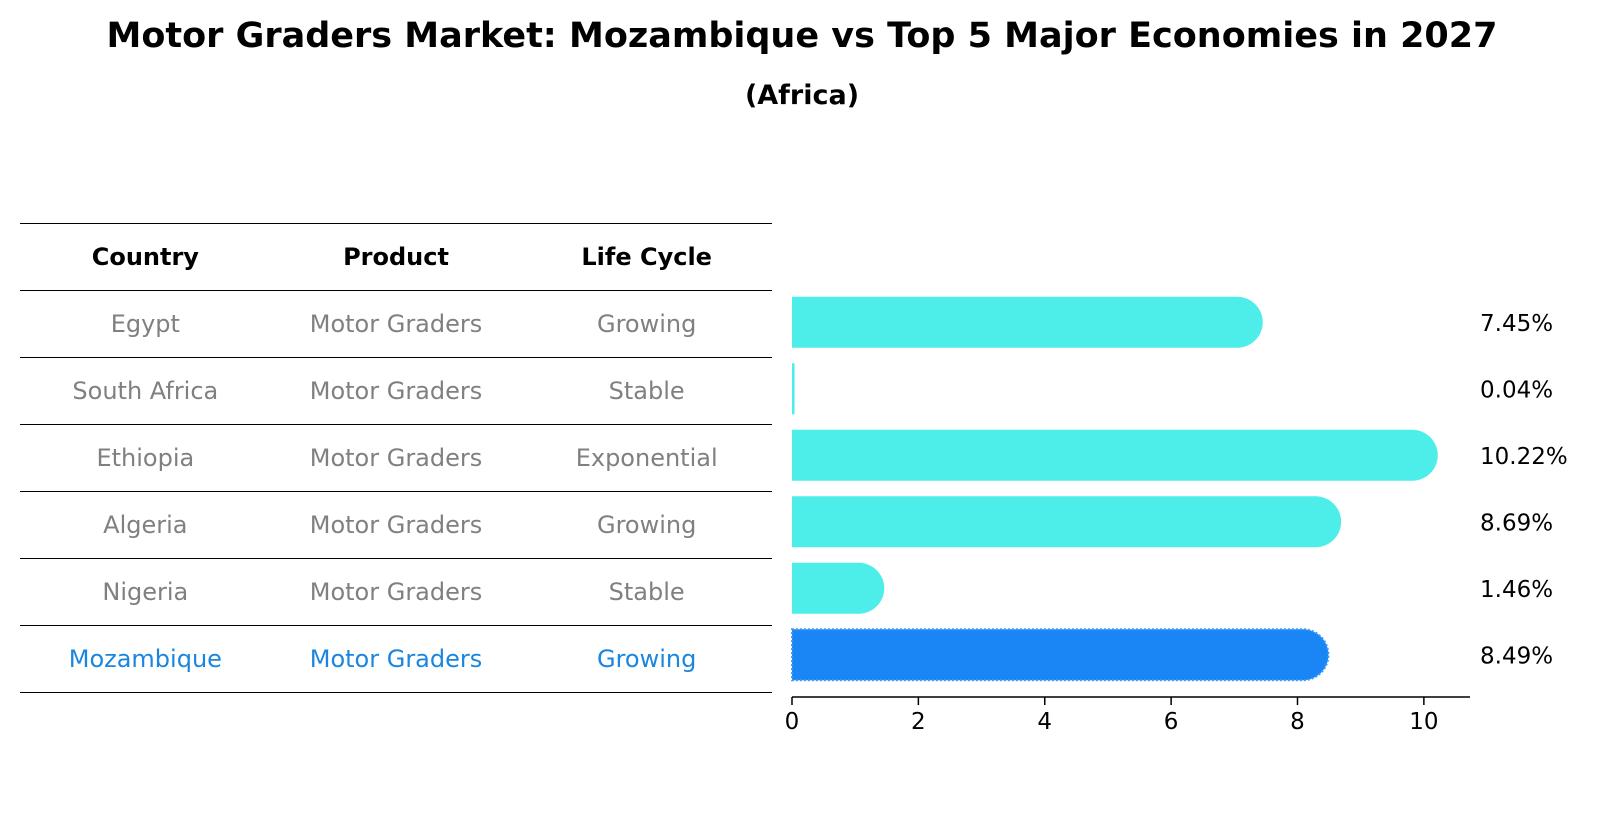 The image size is (1604, 823). I want to click on table-row: Algeria Motor Graders Growing, so click(396, 524).